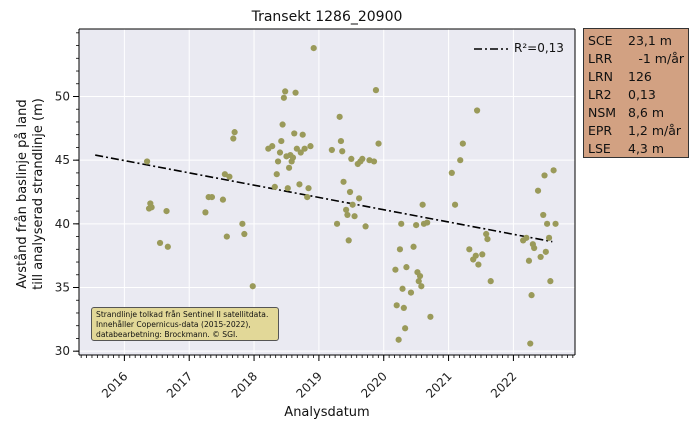 The height and width of the screenshot is (431, 694). What do you see at coordinates (602, 112) in the screenshot?
I see `stats-key: NSM` at bounding box center [602, 112].